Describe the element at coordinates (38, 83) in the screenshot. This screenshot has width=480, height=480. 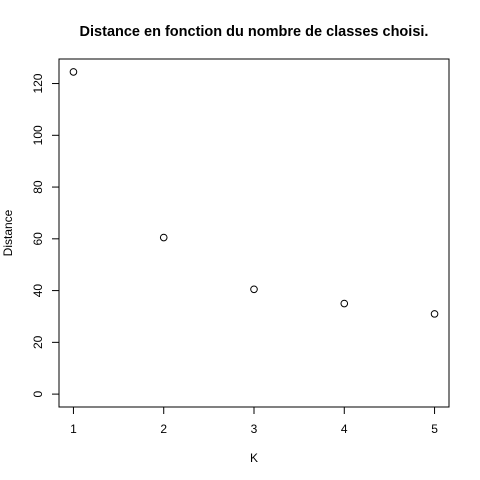
I see `y-tick-label: 120` at that location.